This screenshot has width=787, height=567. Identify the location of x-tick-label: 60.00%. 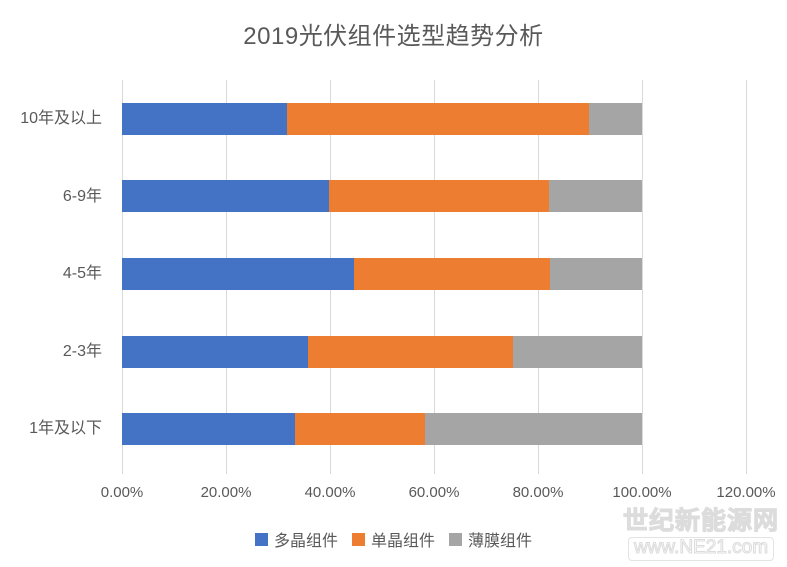
(434, 492).